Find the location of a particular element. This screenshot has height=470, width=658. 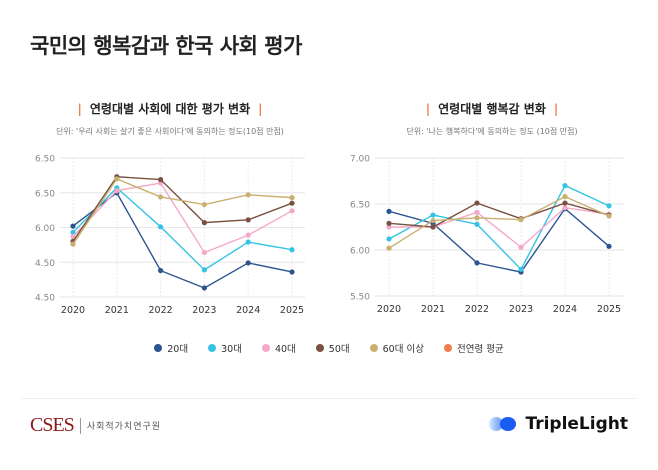

y-tick-label: 7.00 is located at coordinates (360, 160).